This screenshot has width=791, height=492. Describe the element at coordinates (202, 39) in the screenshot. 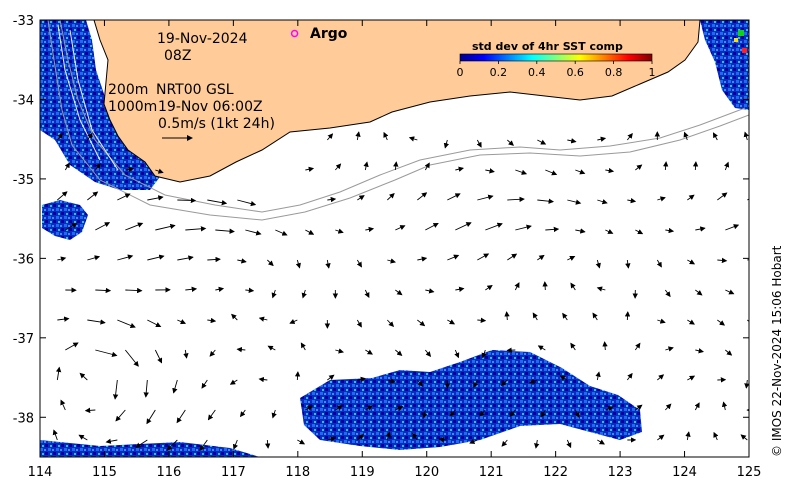

I see `date-label: 19-Nov-2024` at that location.